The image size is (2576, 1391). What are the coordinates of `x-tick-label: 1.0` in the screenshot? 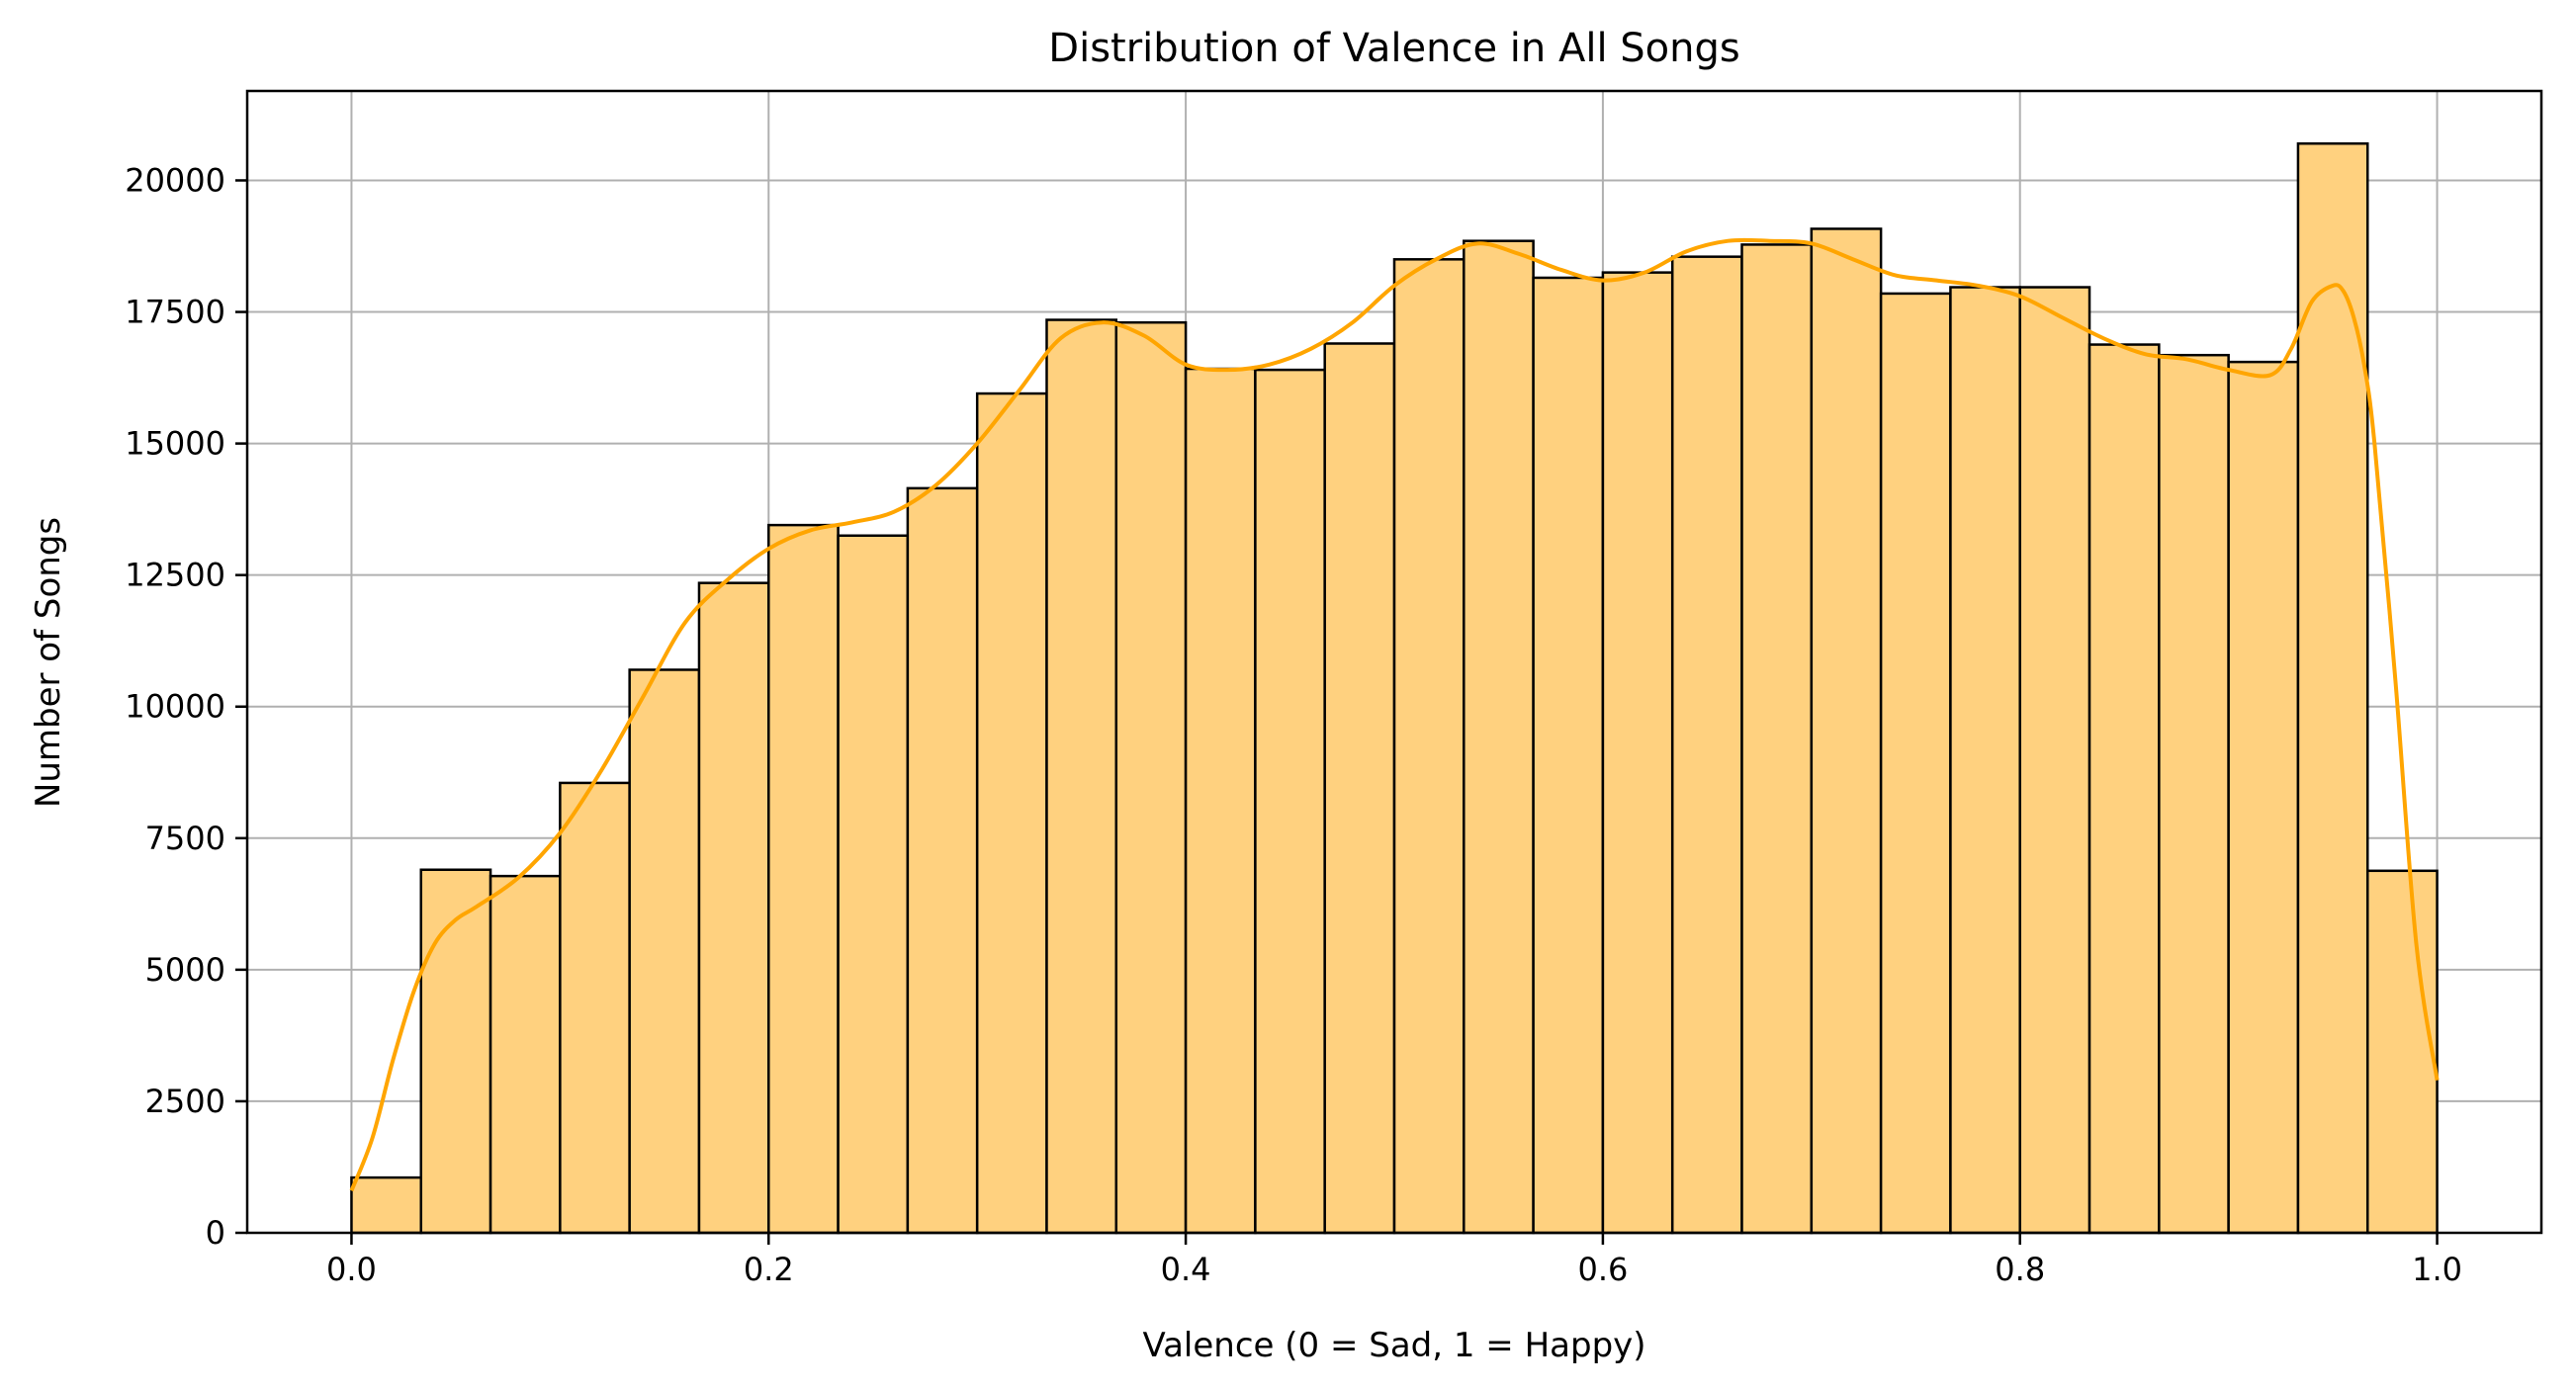 It's located at (2437, 1269).